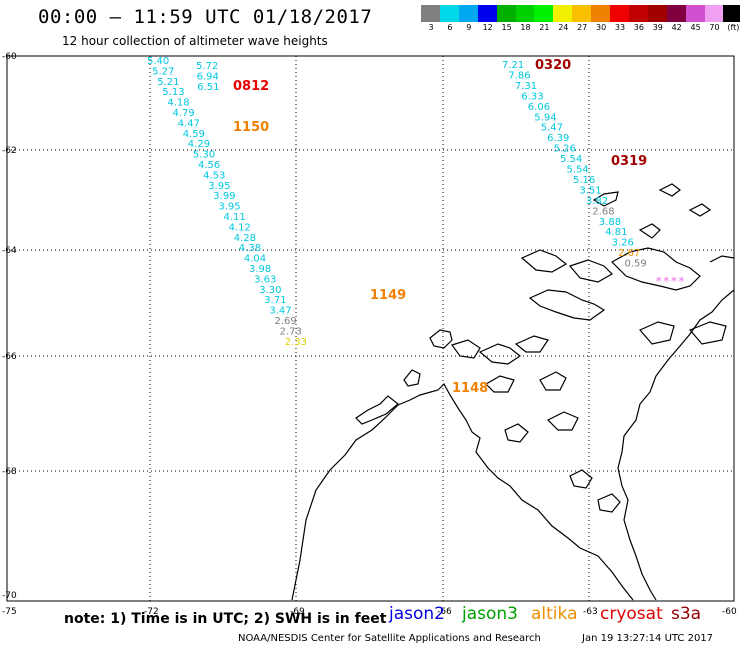 The width and height of the screenshot is (740, 650). What do you see at coordinates (207, 66) in the screenshot?
I see `wave-height-value: 5.72` at bounding box center [207, 66].